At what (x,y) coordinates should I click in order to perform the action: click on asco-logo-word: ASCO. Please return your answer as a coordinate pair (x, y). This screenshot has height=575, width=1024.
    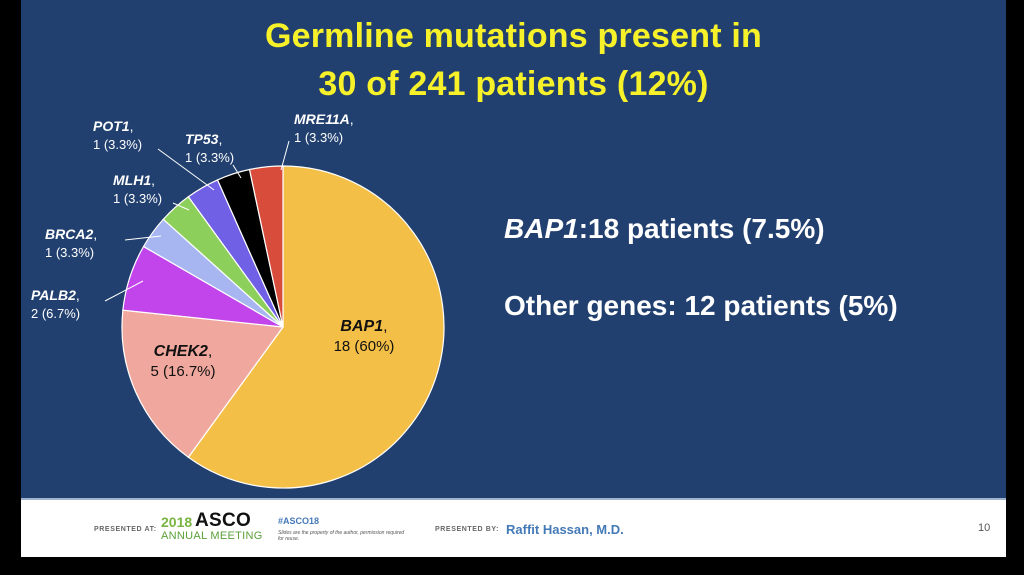
    Looking at the image, I should click on (223, 520).